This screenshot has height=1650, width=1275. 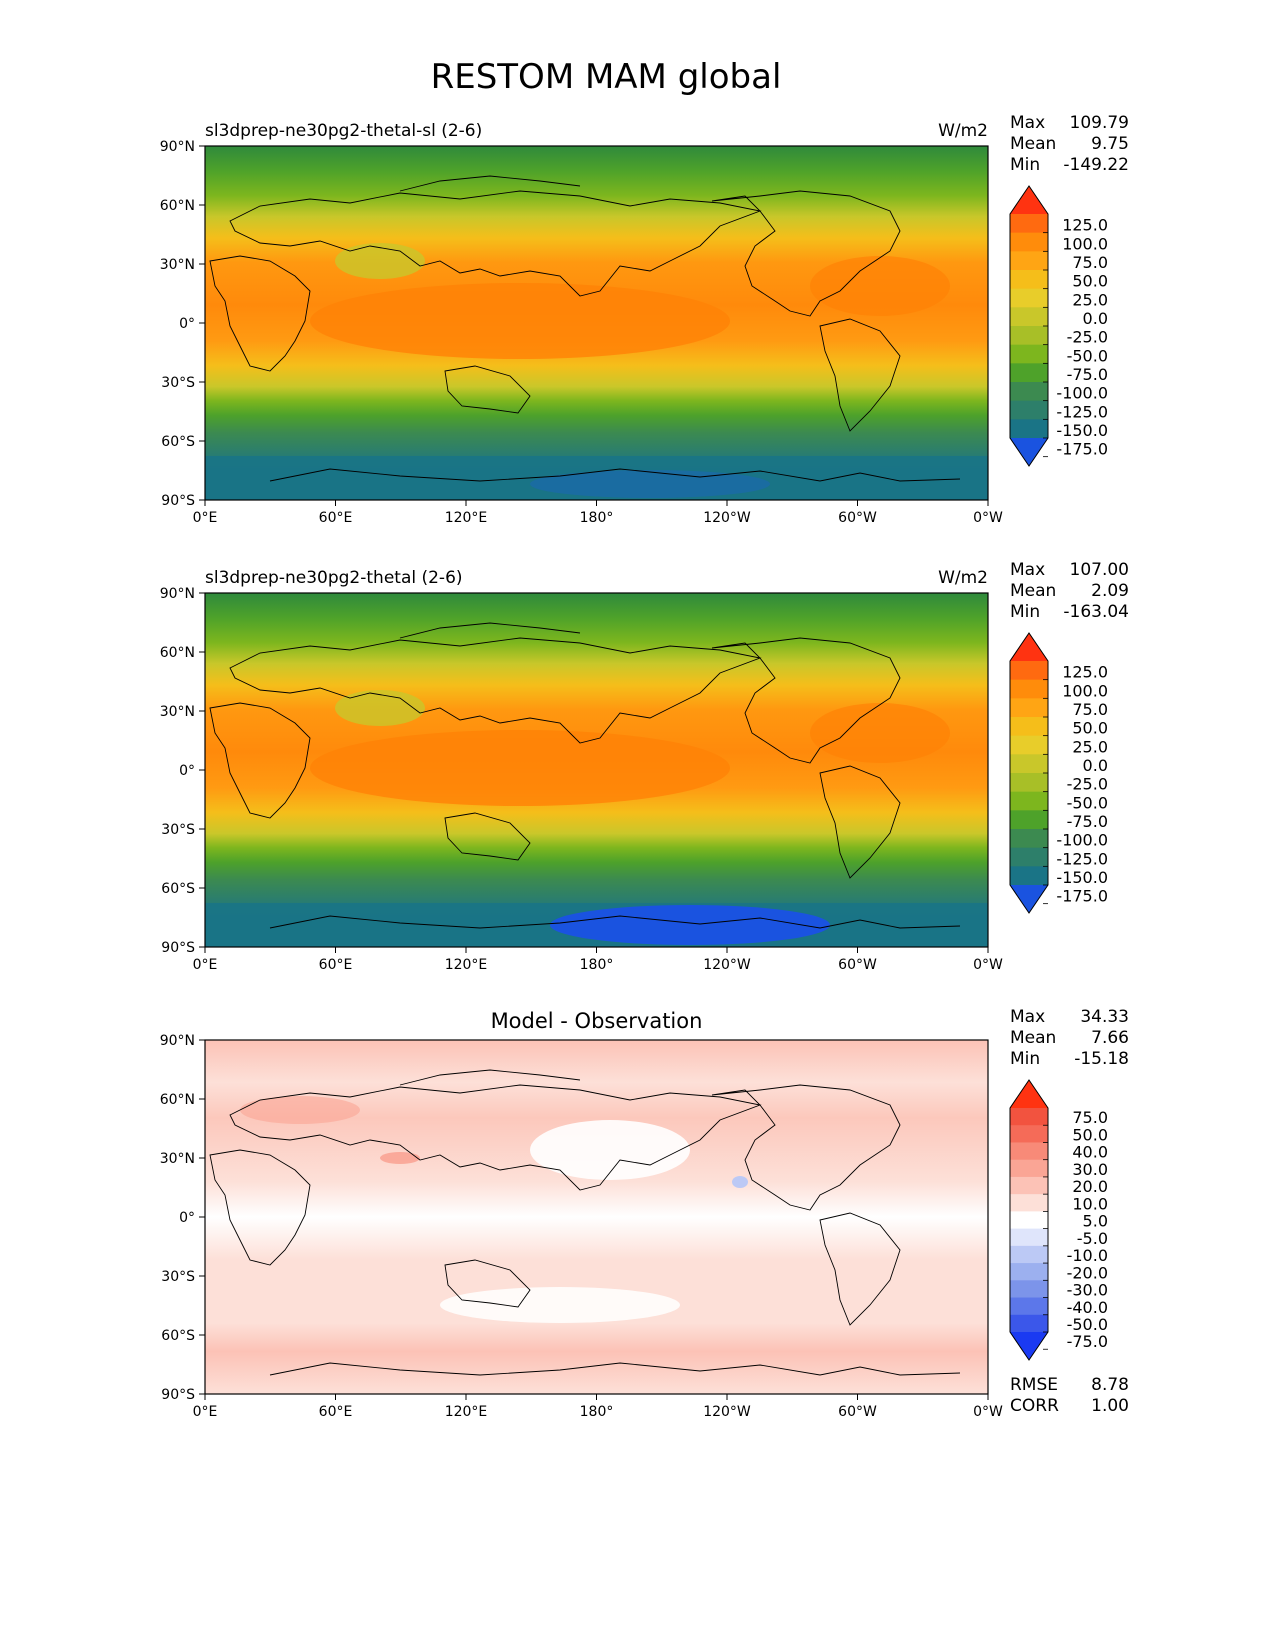 I want to click on colorbar-label: -10.0, so click(x=1087, y=1255).